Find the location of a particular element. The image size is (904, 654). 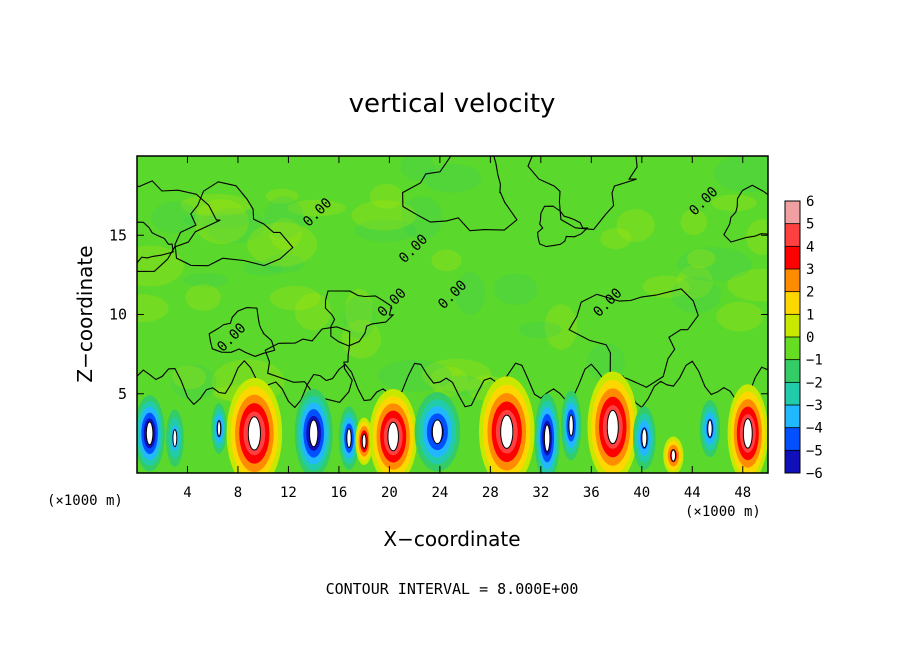

colorbar-label: −2 is located at coordinates (814, 383).